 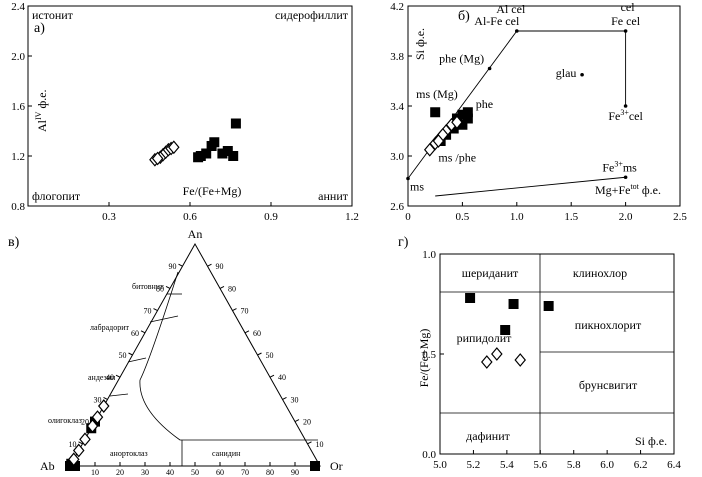 I want to click on panel-a-ytick-label: 1.6, so click(x=18, y=107).